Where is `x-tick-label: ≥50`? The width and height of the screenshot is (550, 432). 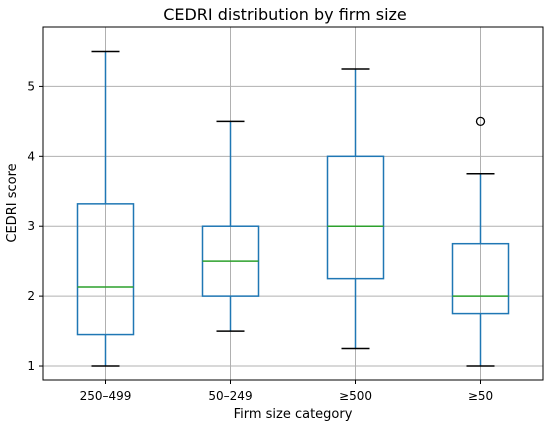
x-tick-label: ≥50 is located at coordinates (480, 396).